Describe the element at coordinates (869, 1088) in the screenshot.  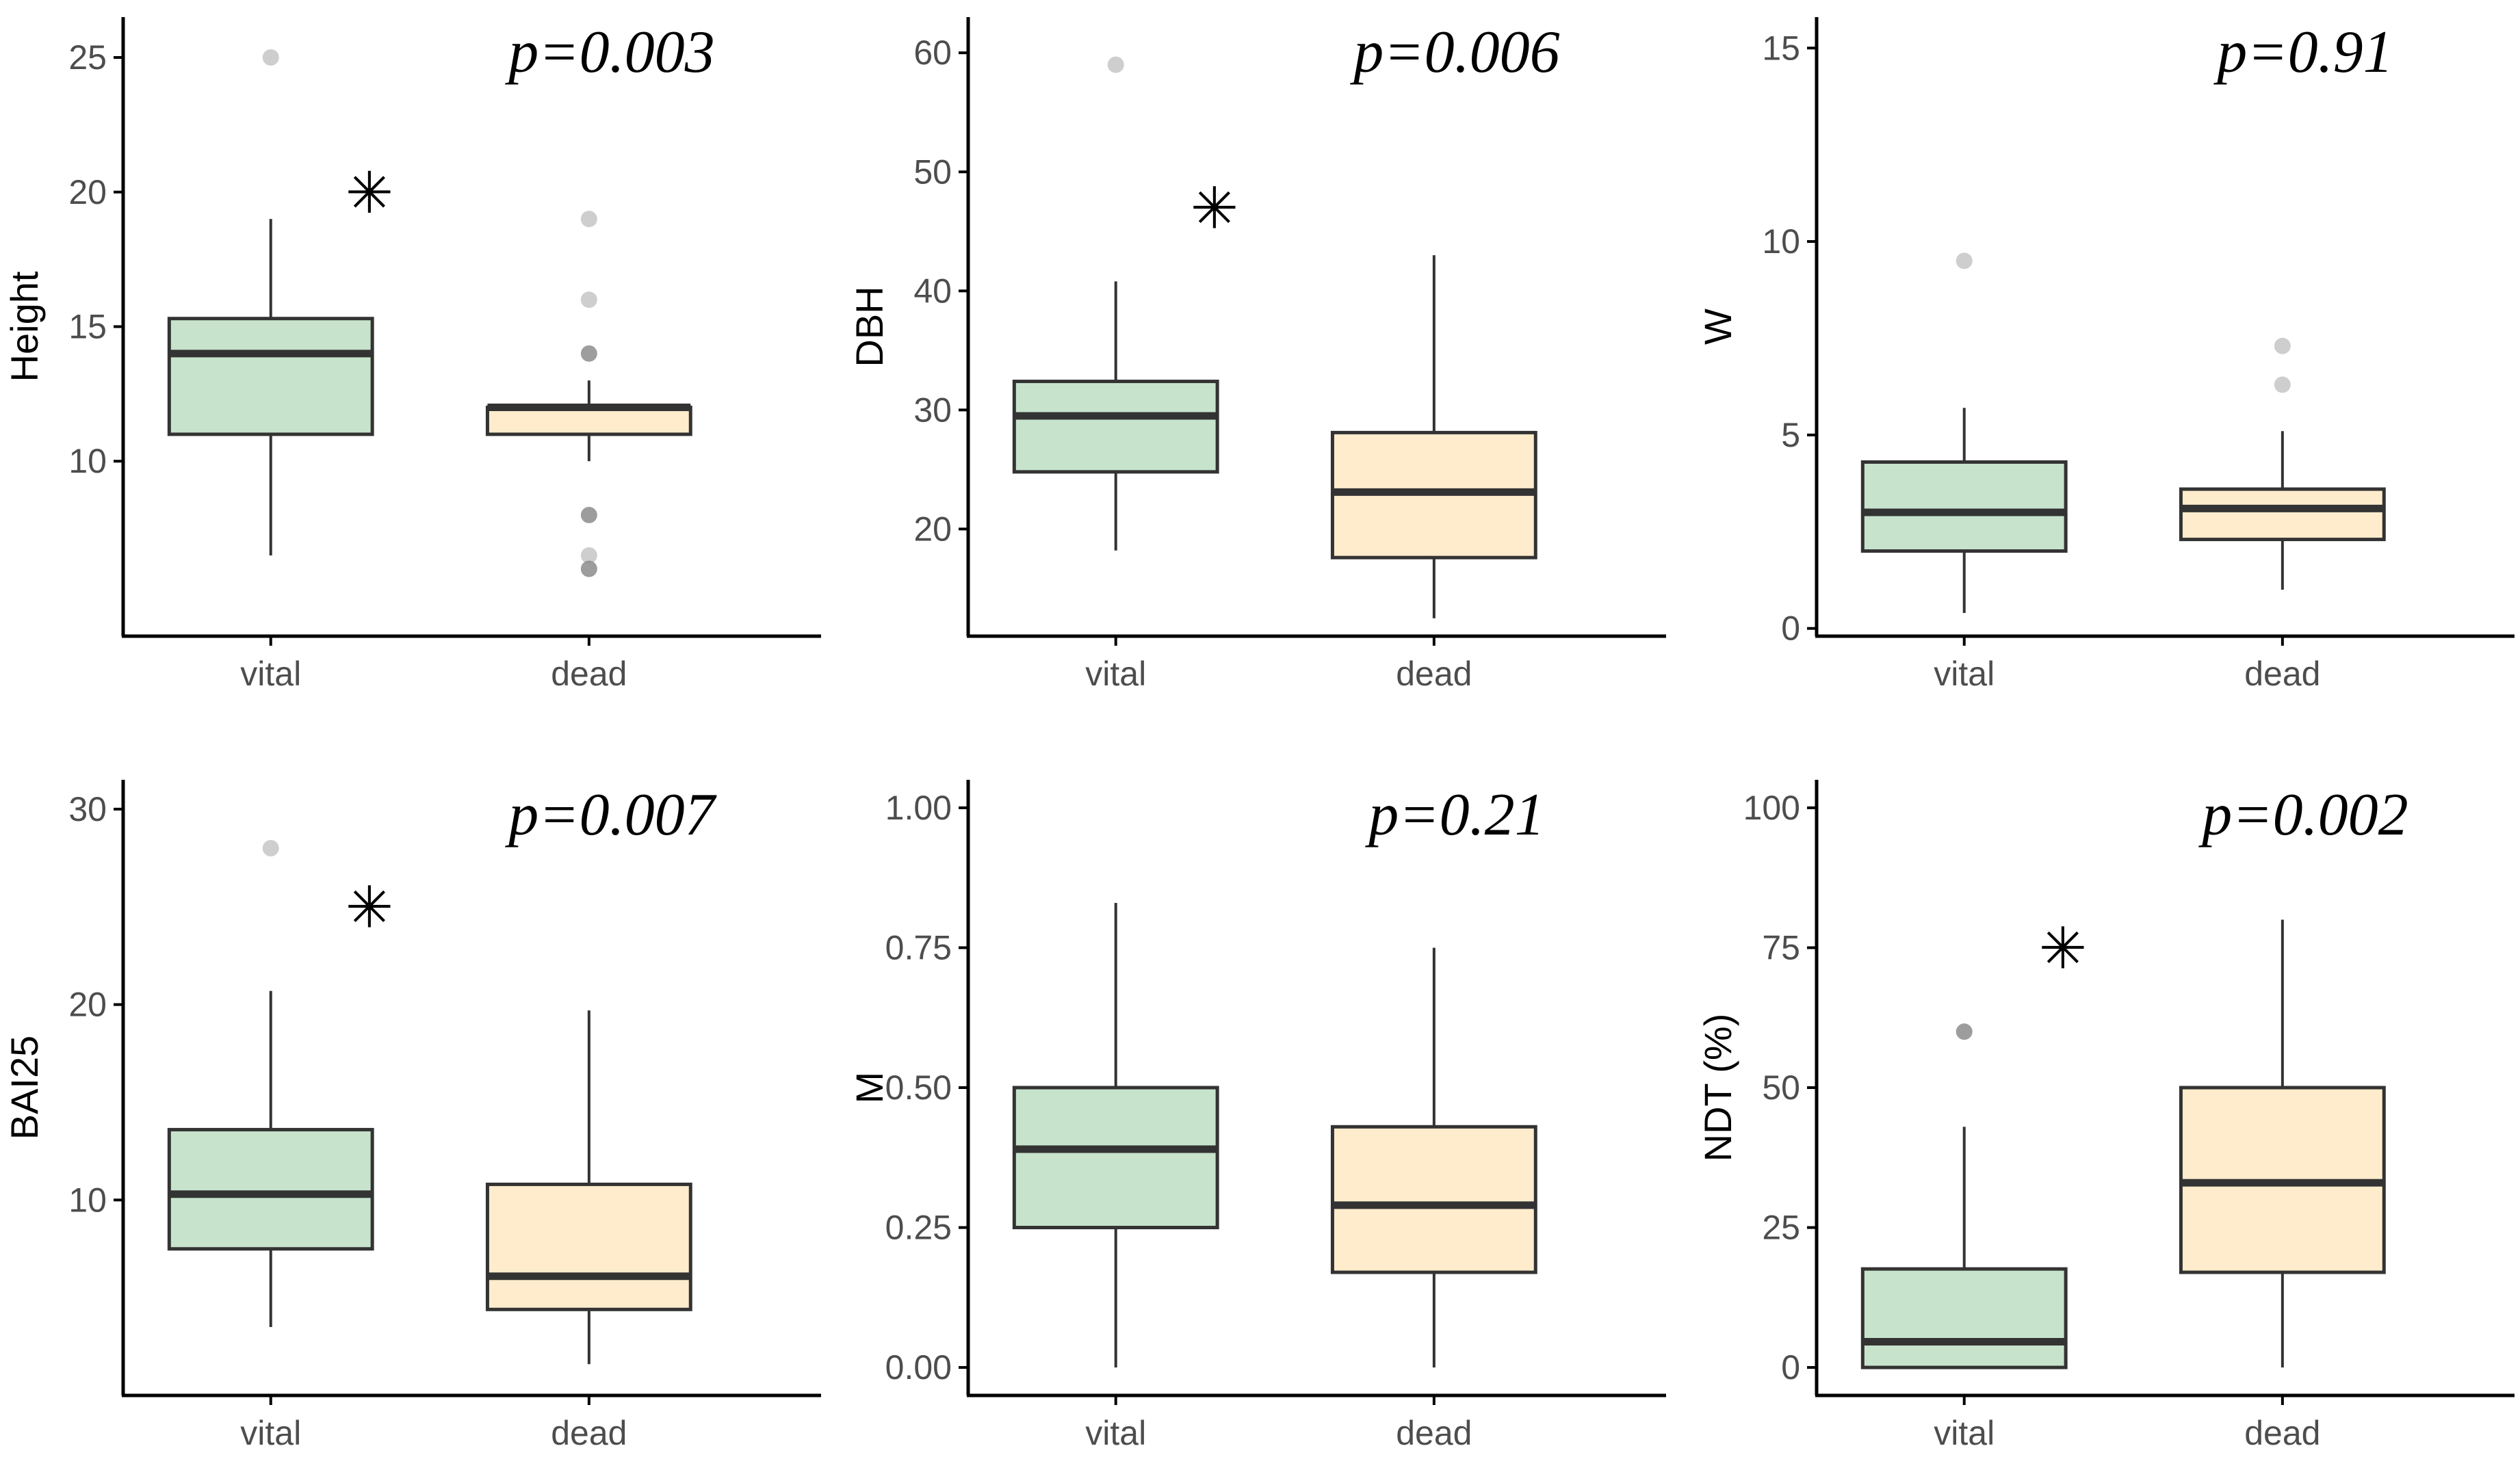
I see `y-axis-title: M` at that location.